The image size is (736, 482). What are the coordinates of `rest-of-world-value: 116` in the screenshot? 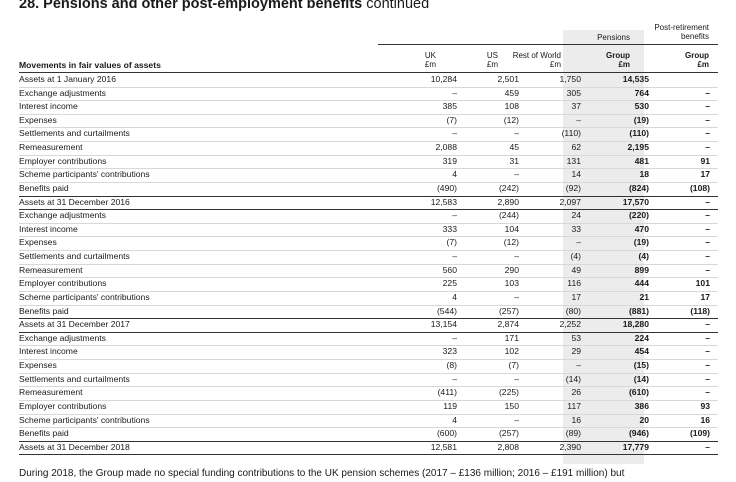 It's located at (574, 283).